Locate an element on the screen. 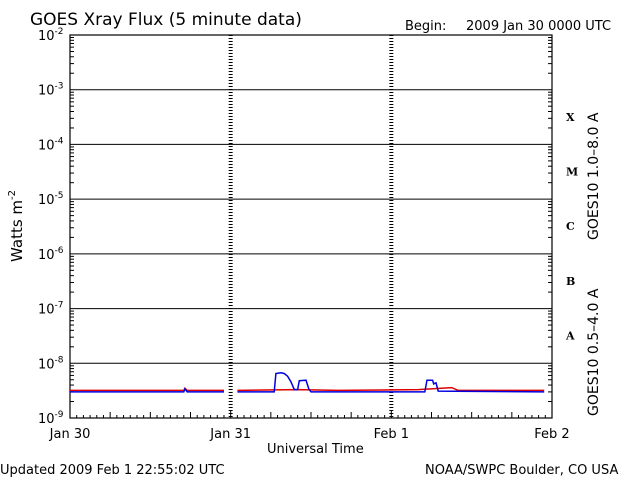  y-tick-exponent: -2 is located at coordinates (59, 32).